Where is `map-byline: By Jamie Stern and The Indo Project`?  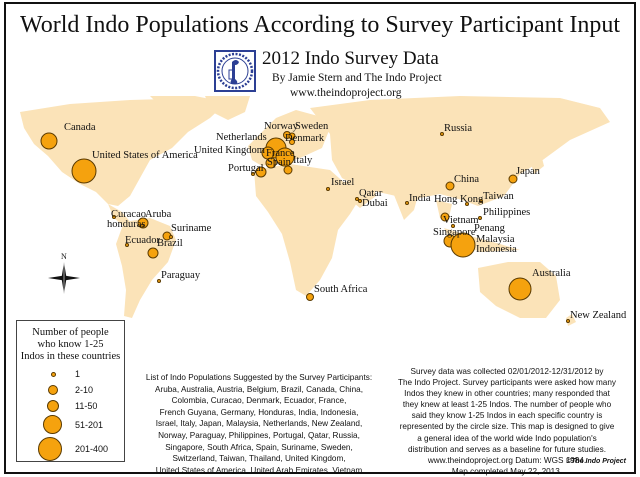 map-byline: By Jamie Stern and The Indo Project is located at coordinates (357, 78).